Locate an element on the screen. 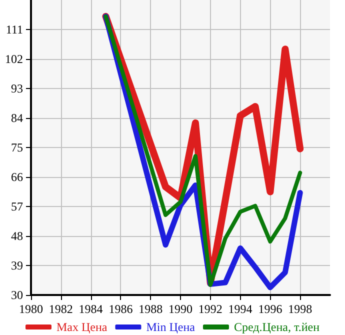  x-tick-label: 1986 is located at coordinates (120, 309).